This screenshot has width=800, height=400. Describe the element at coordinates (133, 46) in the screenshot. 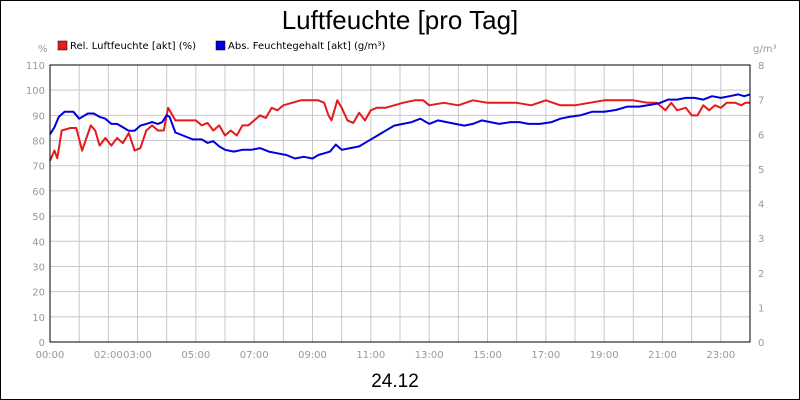

I see `legend-label-rel-humidity: Rel. Luftfeuchte [akt] (%)` at that location.